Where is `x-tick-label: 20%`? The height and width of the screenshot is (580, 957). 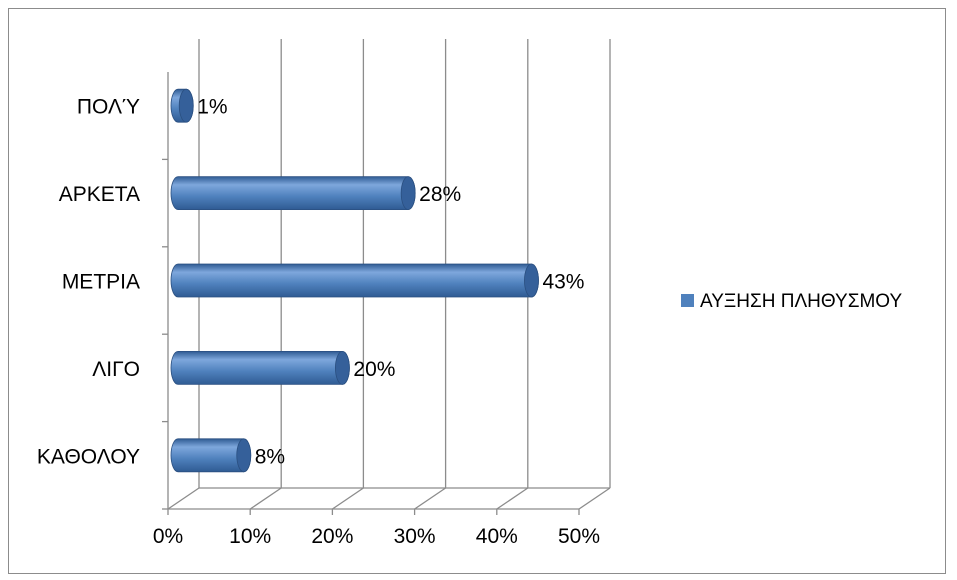 x-tick-label: 20% is located at coordinates (332, 536).